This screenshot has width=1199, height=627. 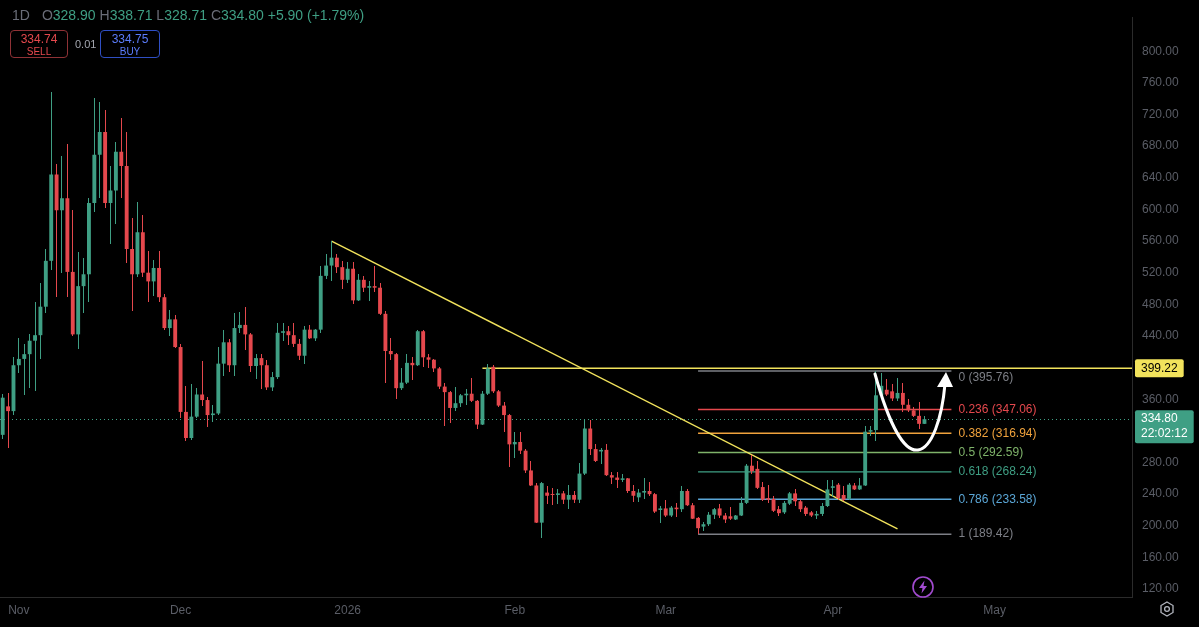 What do you see at coordinates (515, 609) in the screenshot?
I see `x-tick-label: Feb` at bounding box center [515, 609].